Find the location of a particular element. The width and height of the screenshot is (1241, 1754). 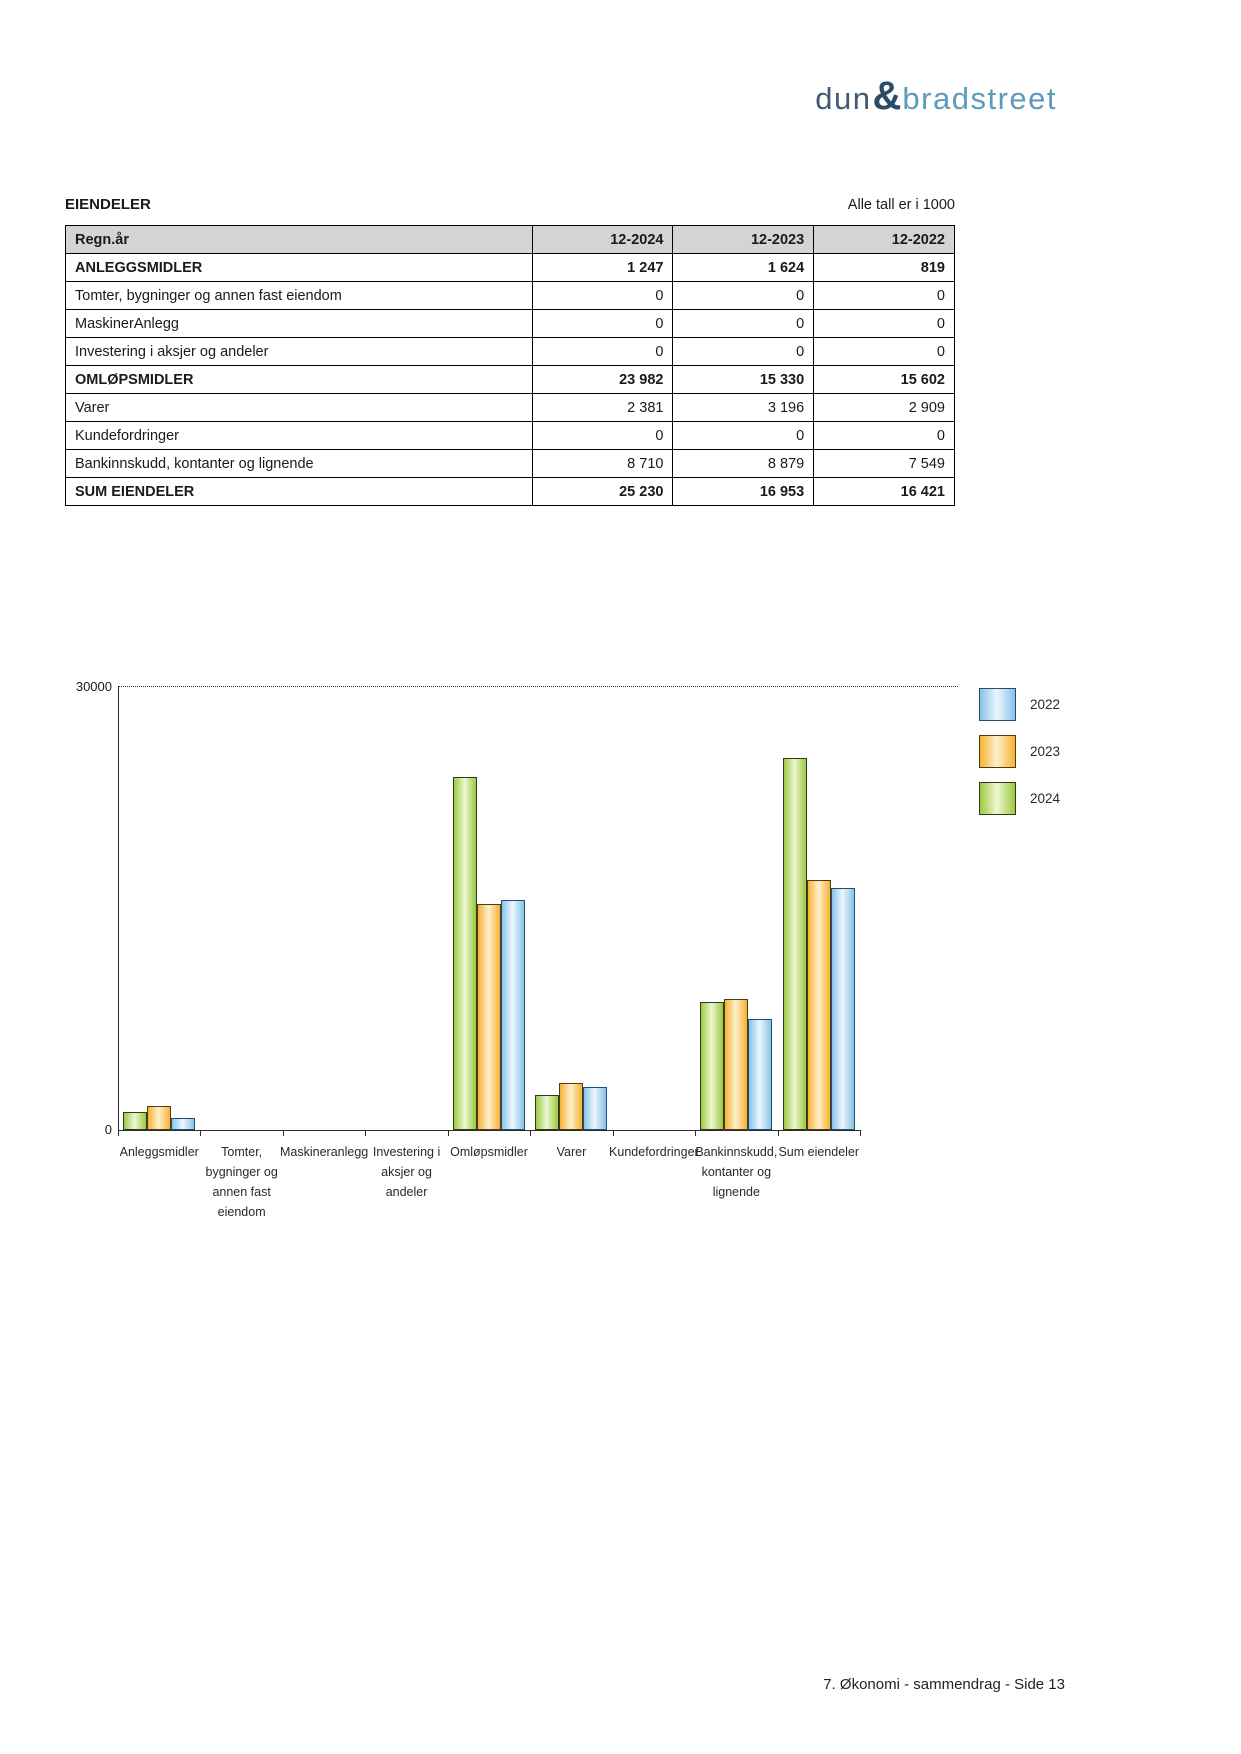

value-cell: 7 549 is located at coordinates (884, 463).